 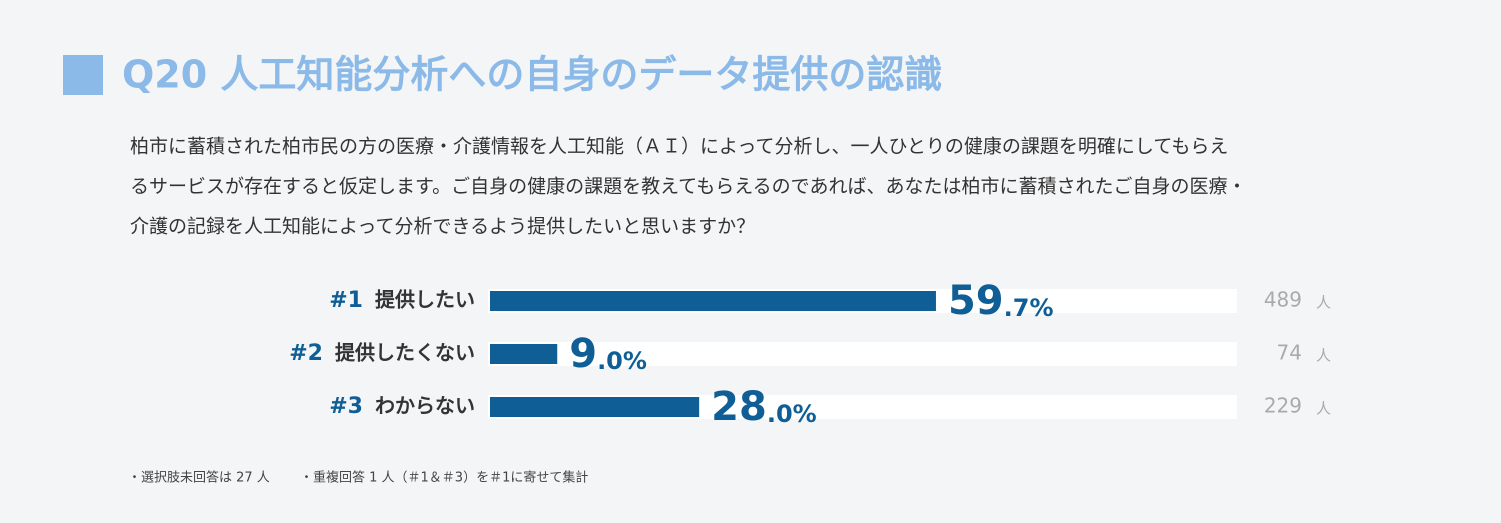 What do you see at coordinates (306, 353) in the screenshot?
I see `rank-label: #2` at bounding box center [306, 353].